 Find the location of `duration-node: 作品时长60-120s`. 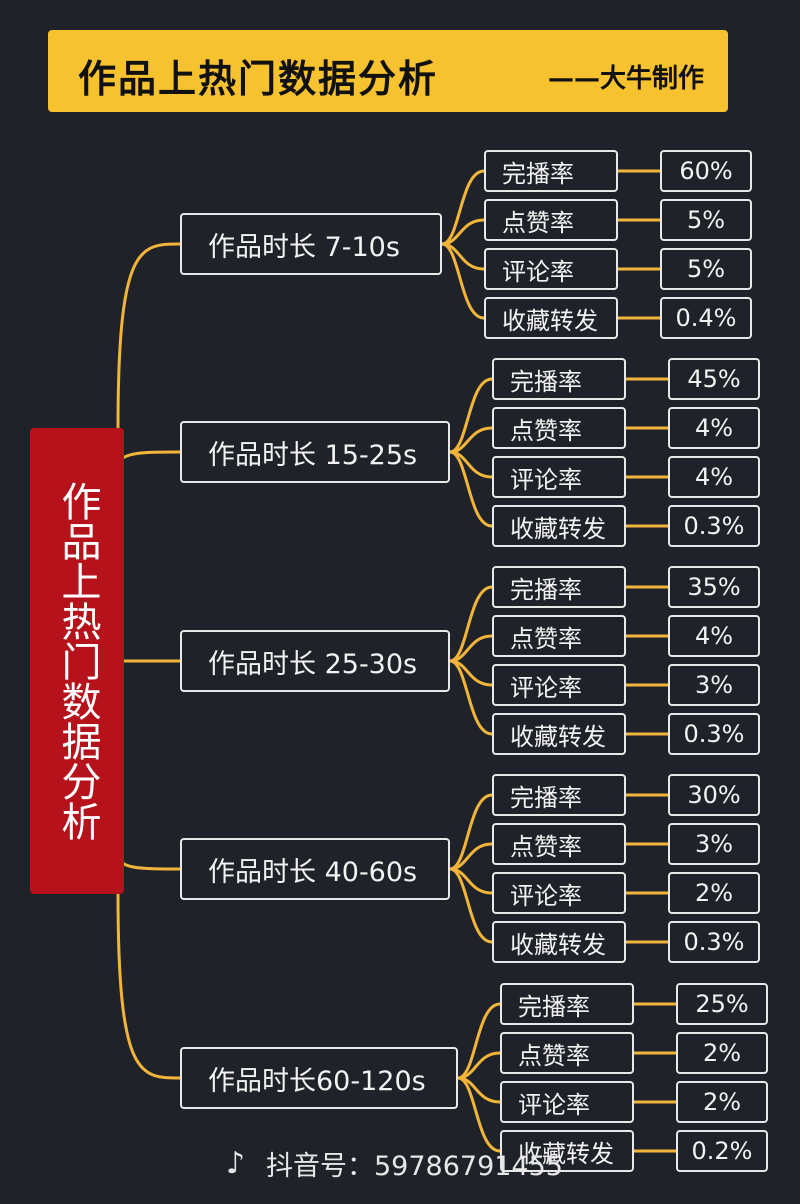

duration-node: 作品时长60-120s is located at coordinates (319, 1078).